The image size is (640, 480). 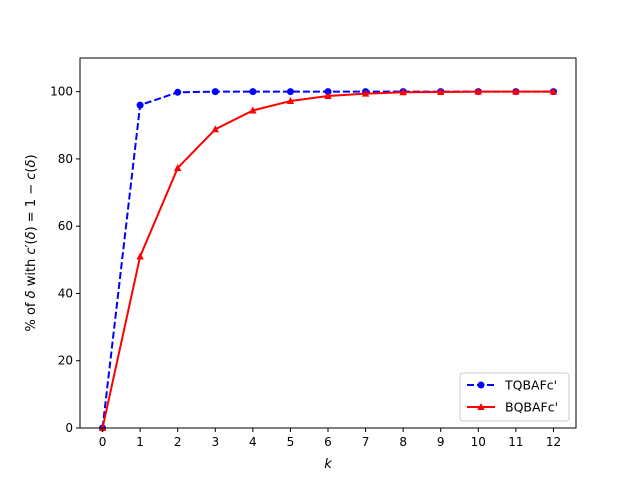 I want to click on y-tick-label: 40, so click(x=65, y=293).